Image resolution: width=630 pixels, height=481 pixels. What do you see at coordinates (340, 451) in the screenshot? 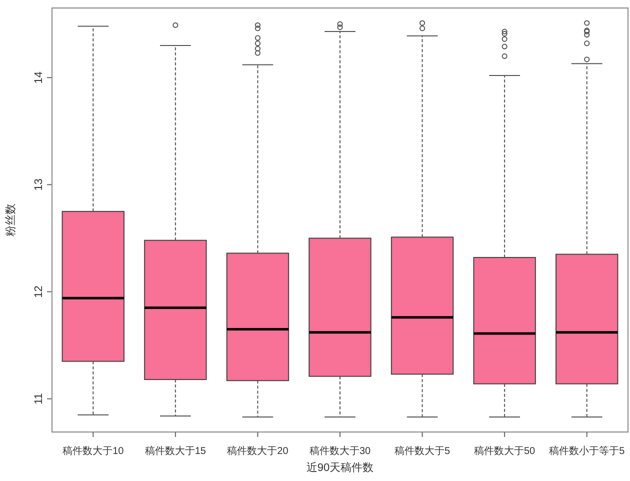
I see `x-tick-label: 稿件数大于30` at bounding box center [340, 451].